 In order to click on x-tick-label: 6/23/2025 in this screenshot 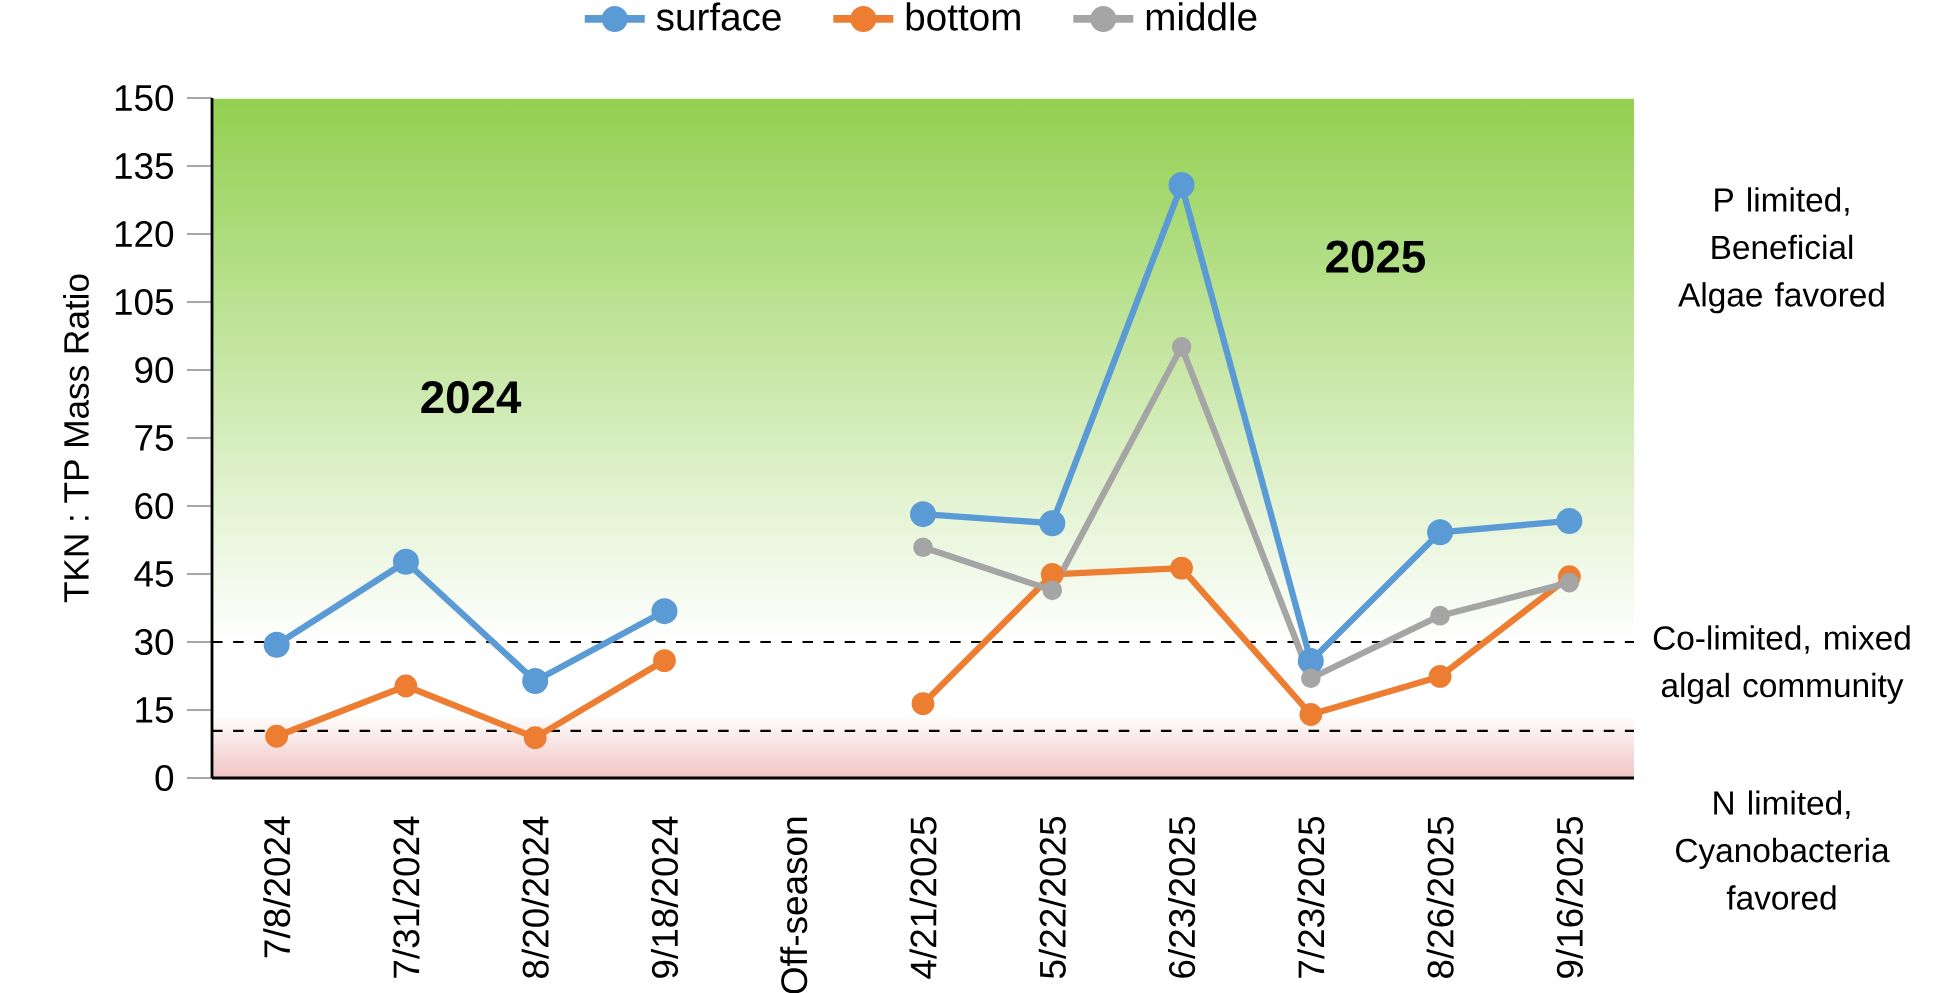, I will do `click(1182, 897)`.